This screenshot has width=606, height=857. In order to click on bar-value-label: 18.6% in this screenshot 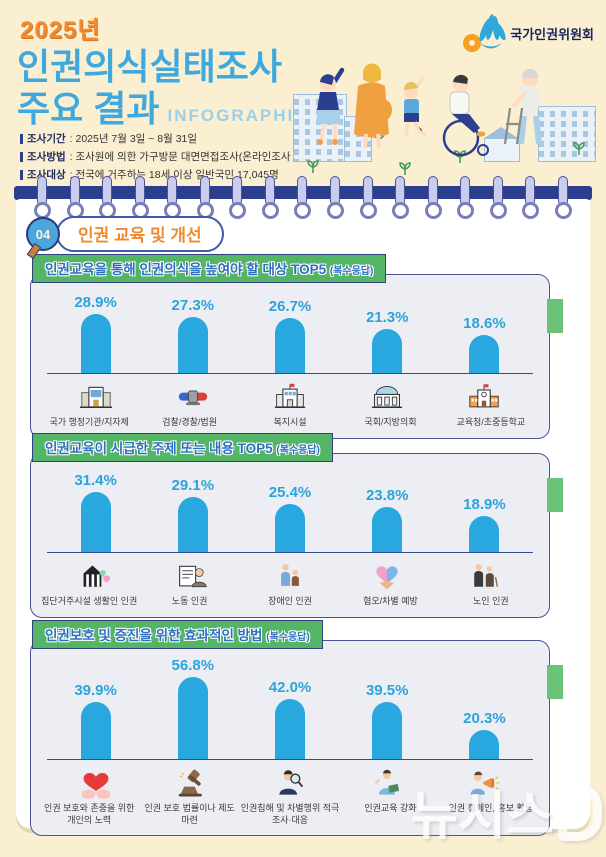, I will do `click(484, 323)`.